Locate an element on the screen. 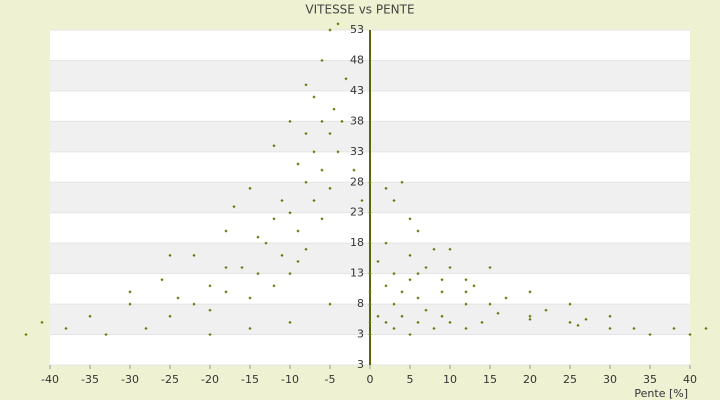 This screenshot has width=720, height=400. x-tick-label: -20 is located at coordinates (210, 379).